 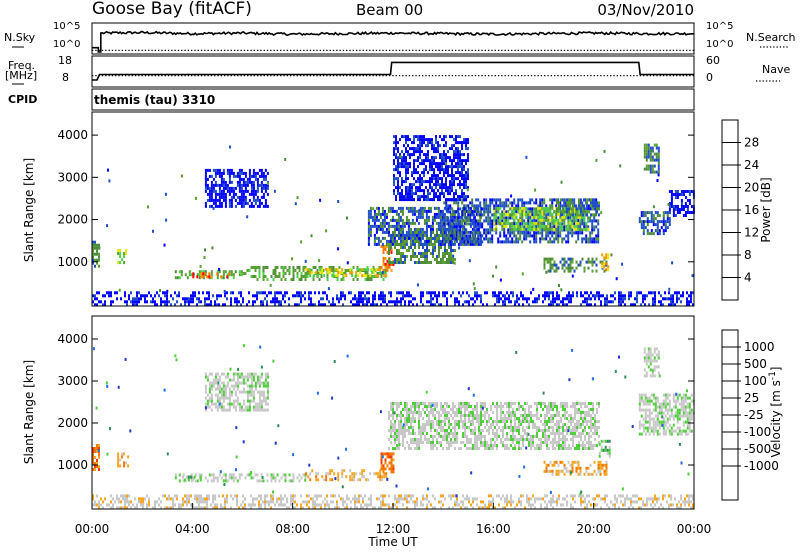 What do you see at coordinates (645, 10) in the screenshot?
I see `date-title: 03/Nov/2010` at bounding box center [645, 10].